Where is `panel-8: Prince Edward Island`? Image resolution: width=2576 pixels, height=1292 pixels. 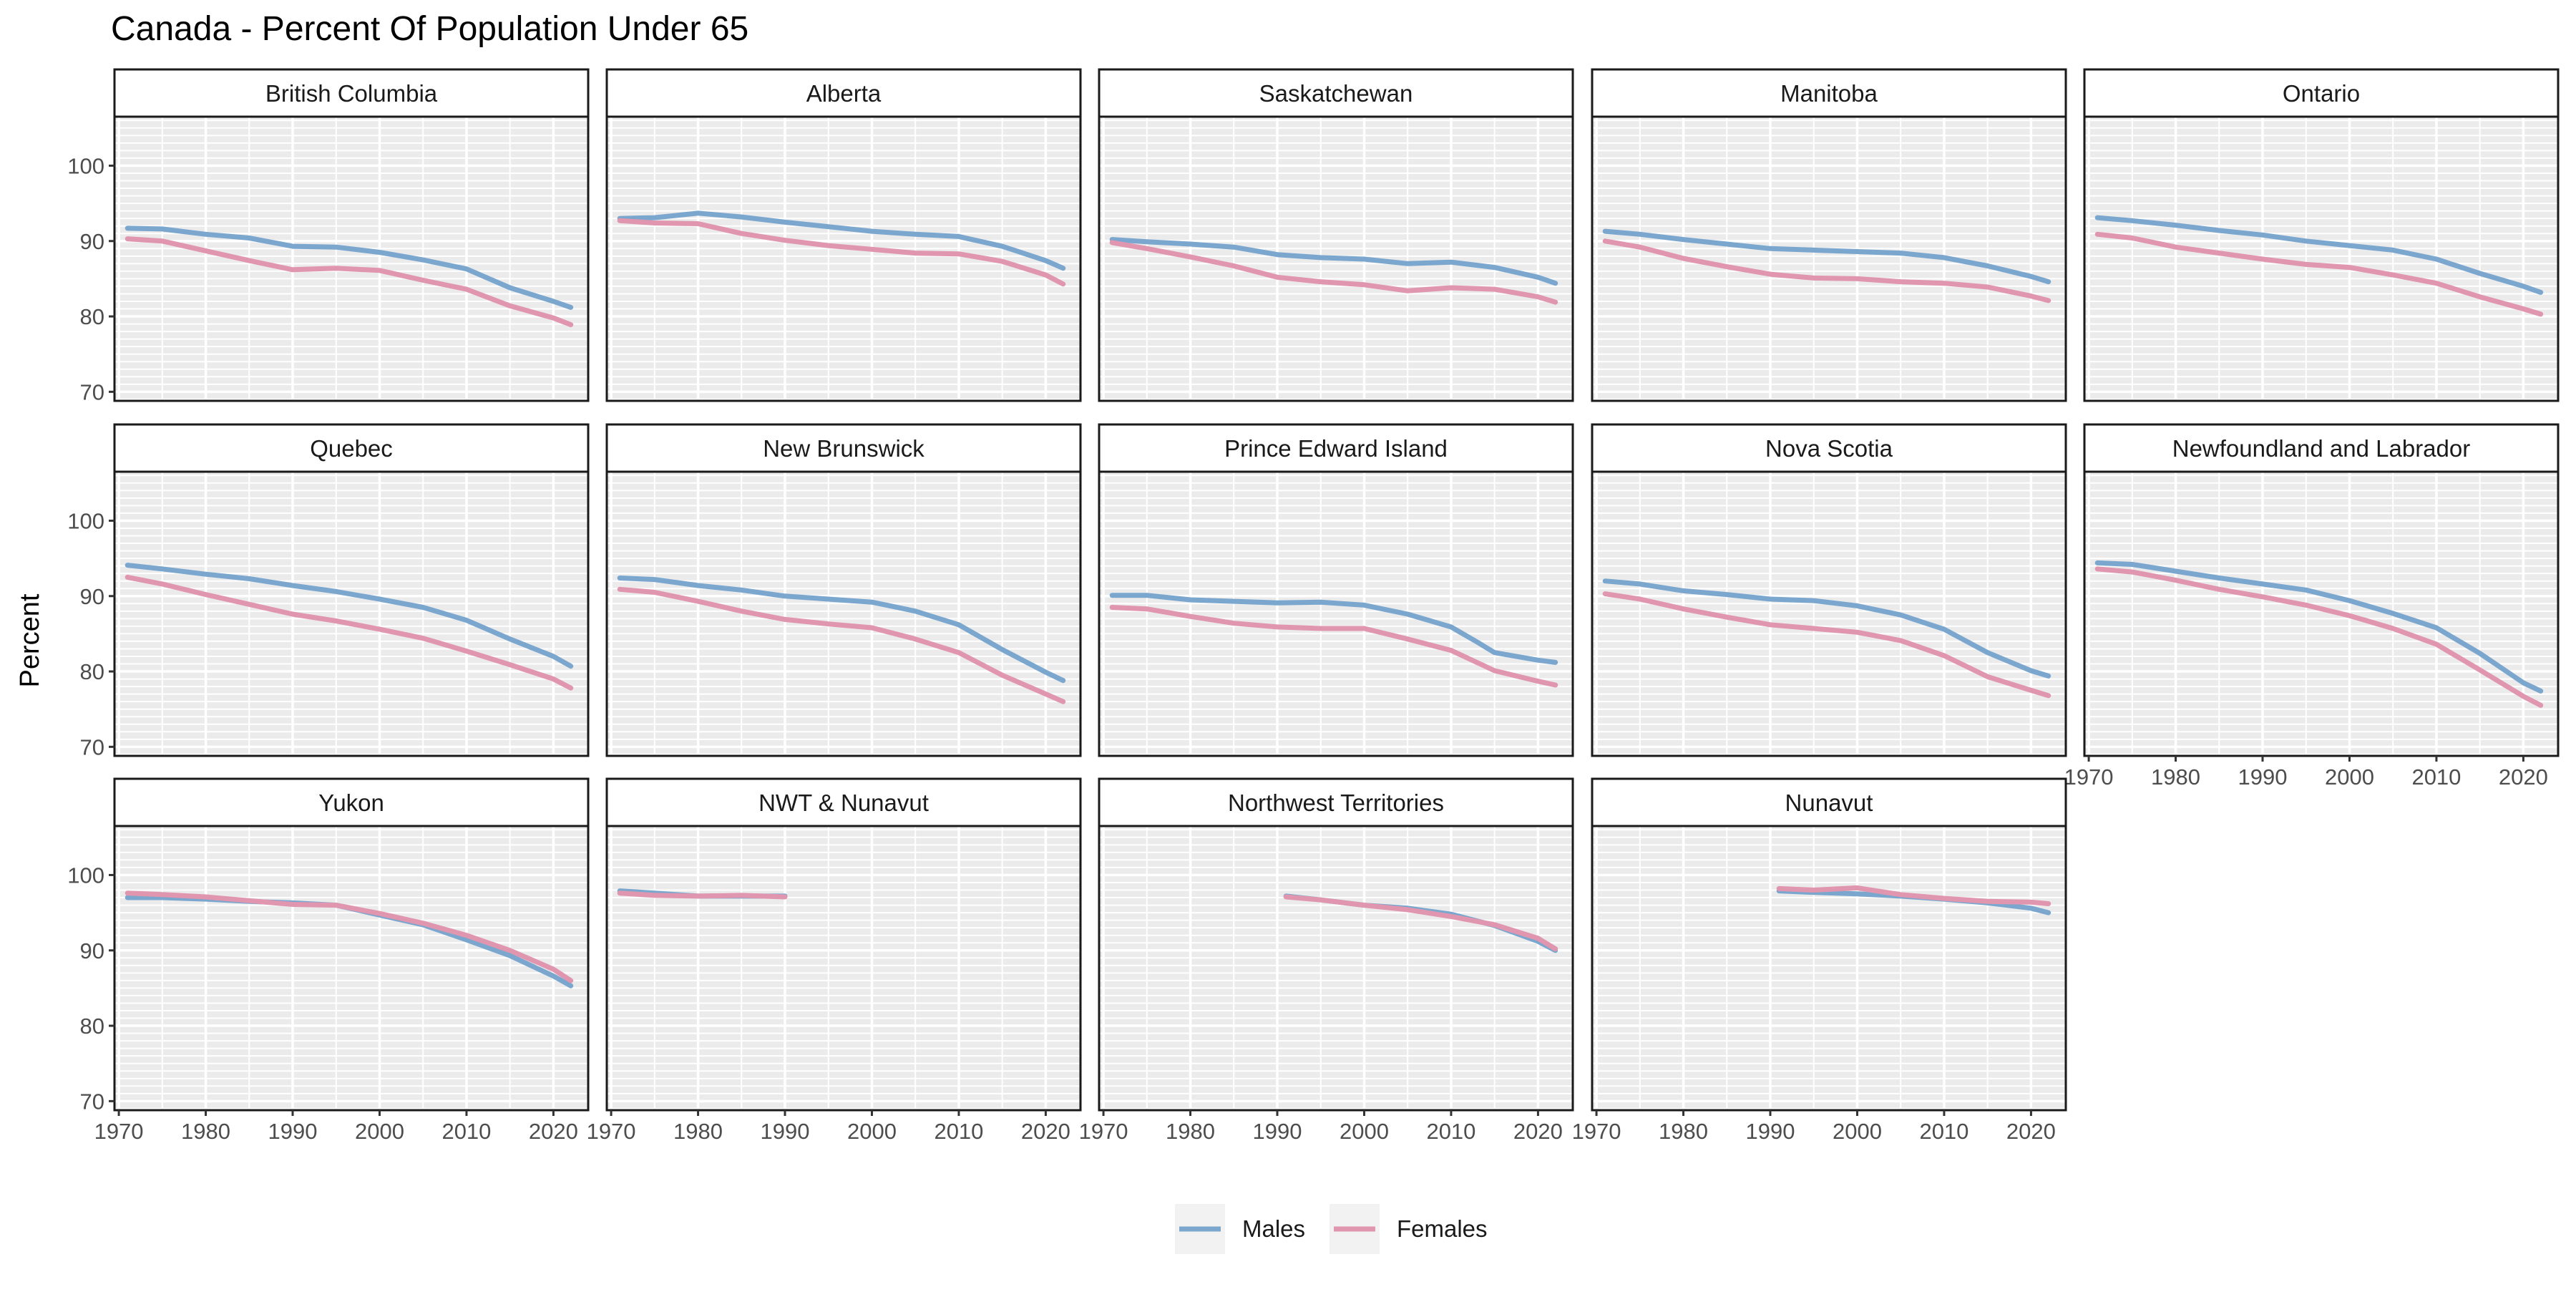 panel-8: Prince Edward Island is located at coordinates (1336, 590).